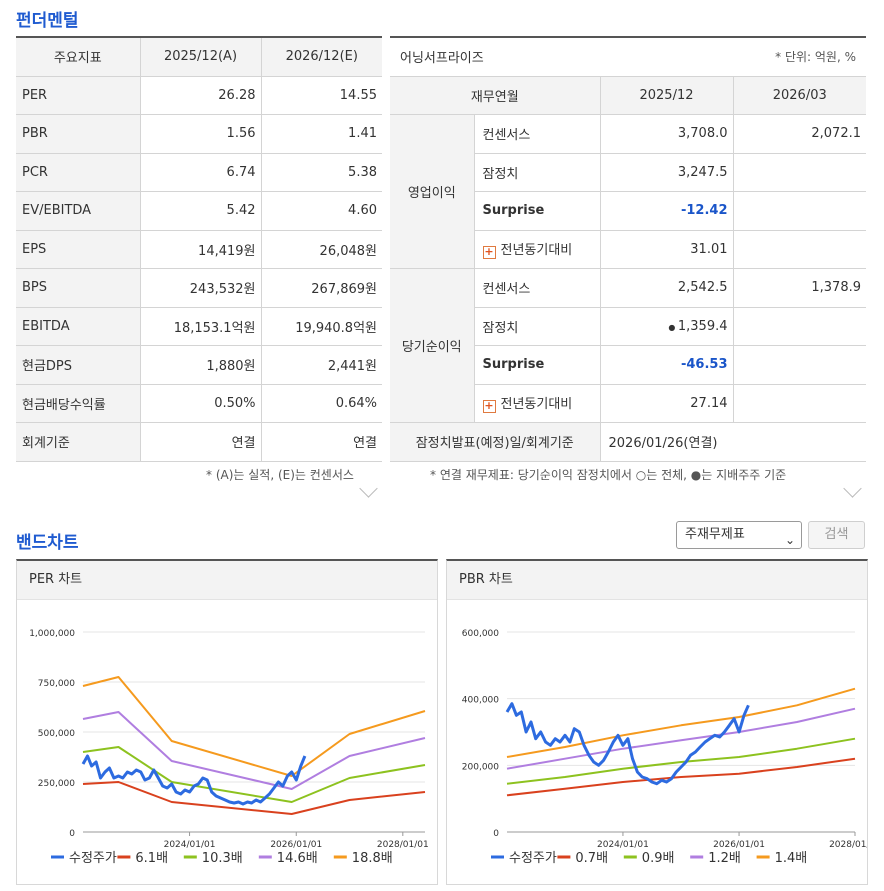 Image resolution: width=884 pixels, height=891 pixels. I want to click on table-row: 잠정치 3,247.5, so click(628, 172).